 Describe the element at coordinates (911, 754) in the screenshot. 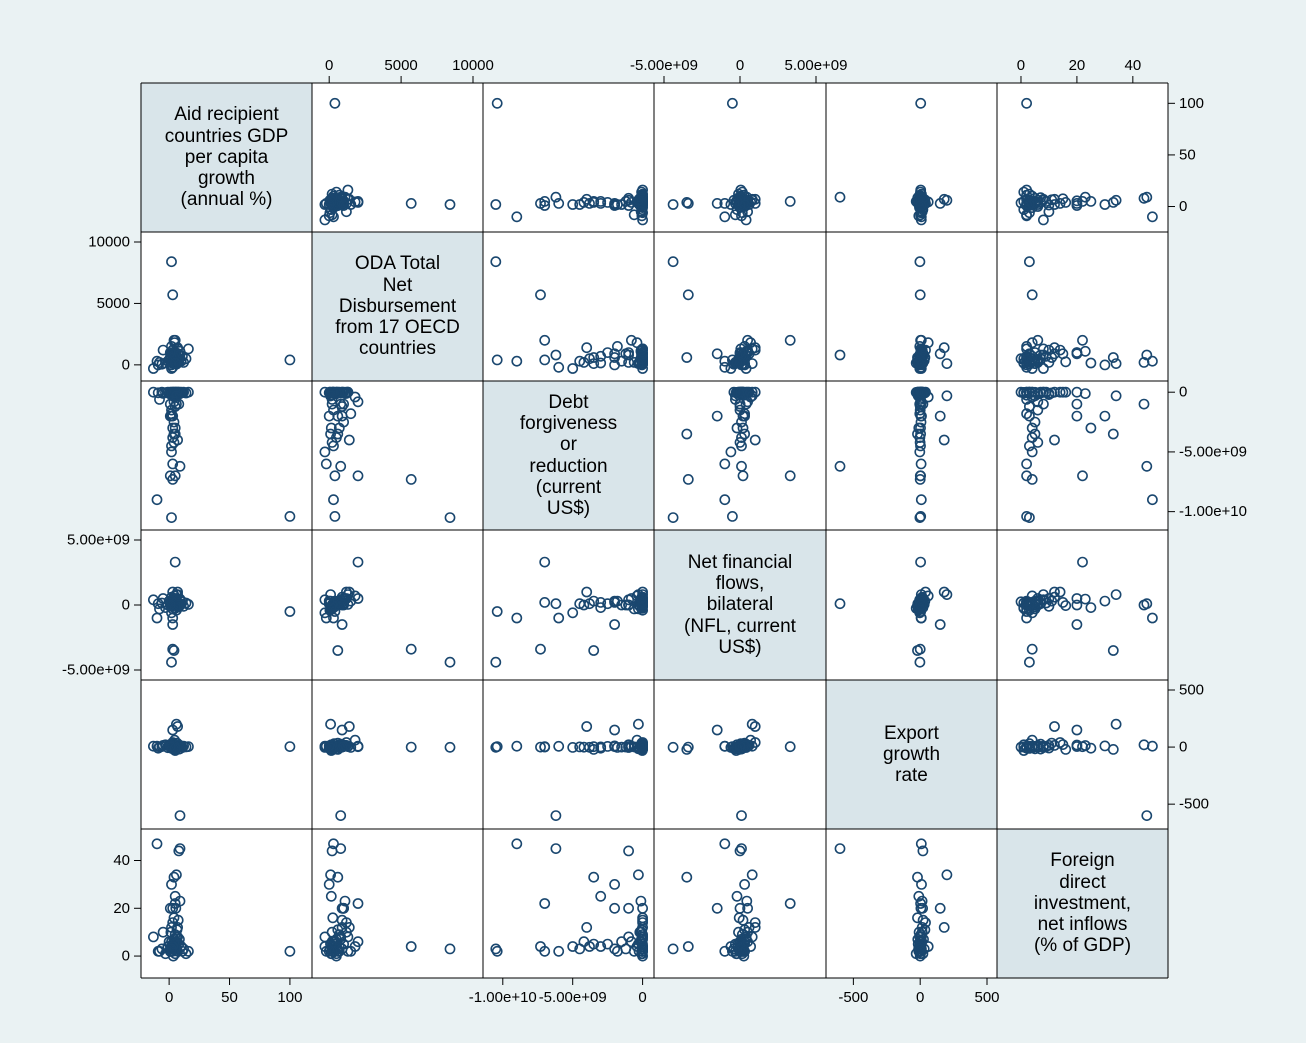

I see `diagonal-cell` at that location.